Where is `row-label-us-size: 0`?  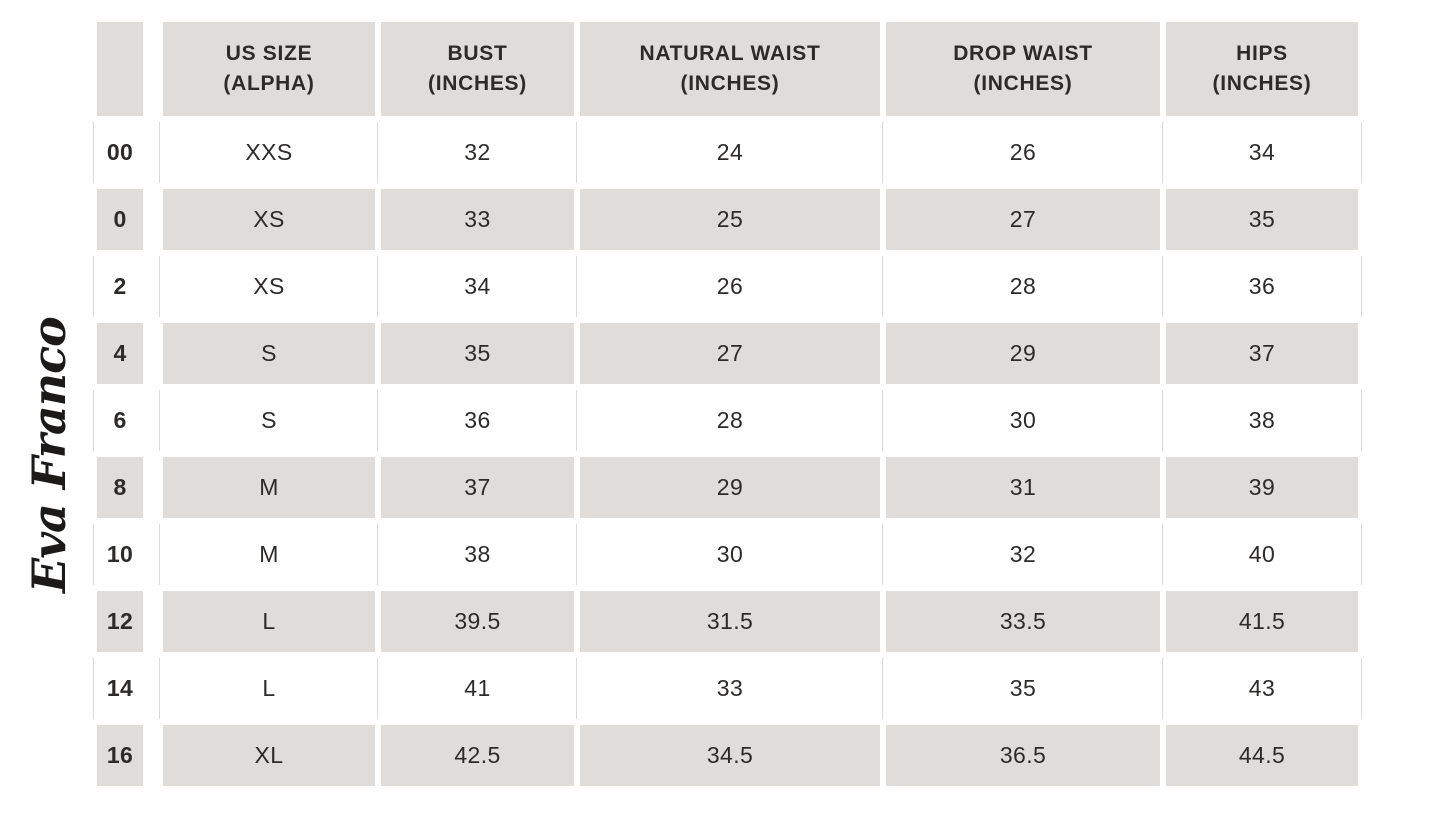
row-label-us-size: 0 is located at coordinates (120, 219).